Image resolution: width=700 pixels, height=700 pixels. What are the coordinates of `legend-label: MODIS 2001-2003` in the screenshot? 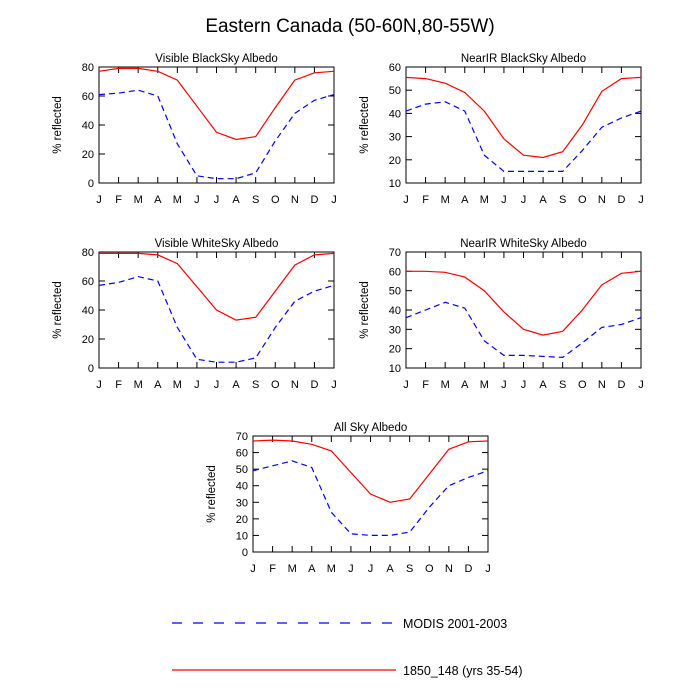 It's located at (455, 624).